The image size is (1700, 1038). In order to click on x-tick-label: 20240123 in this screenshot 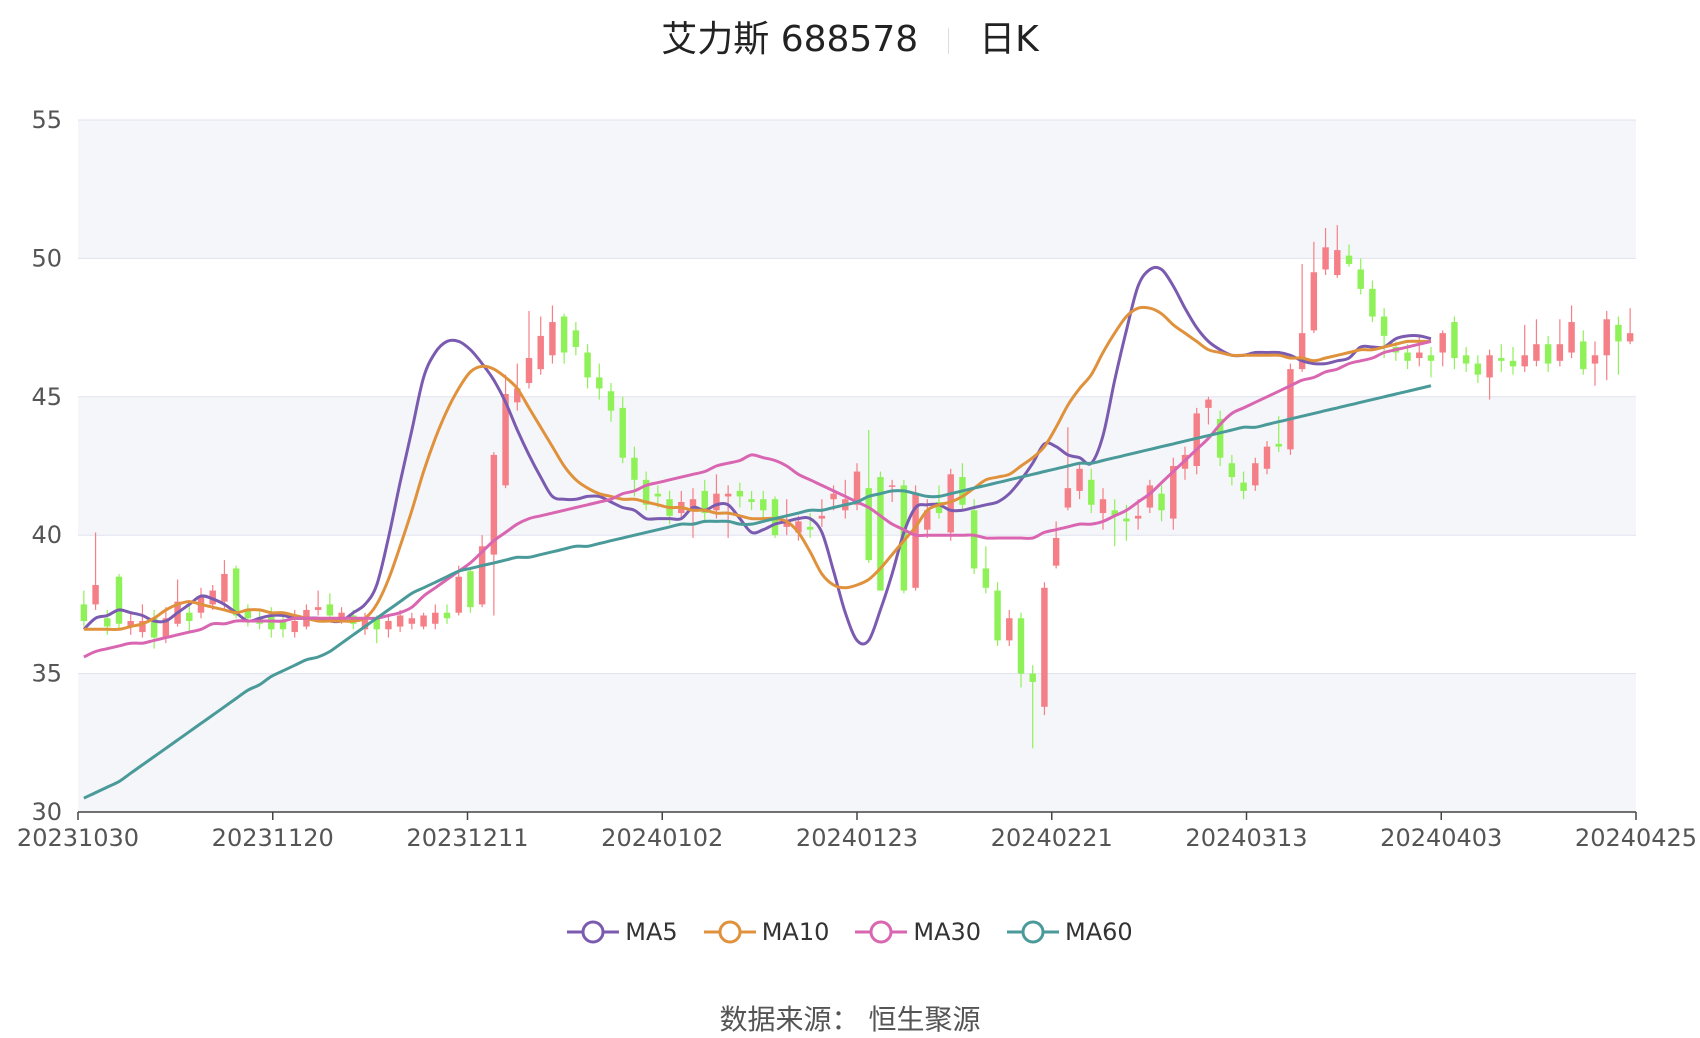, I will do `click(857, 838)`.